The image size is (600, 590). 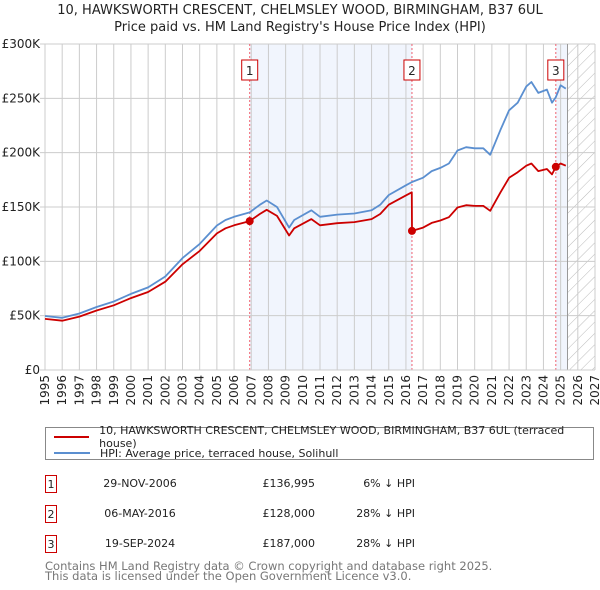 I want to click on x-tick-label: 2004, so click(x=200, y=390).